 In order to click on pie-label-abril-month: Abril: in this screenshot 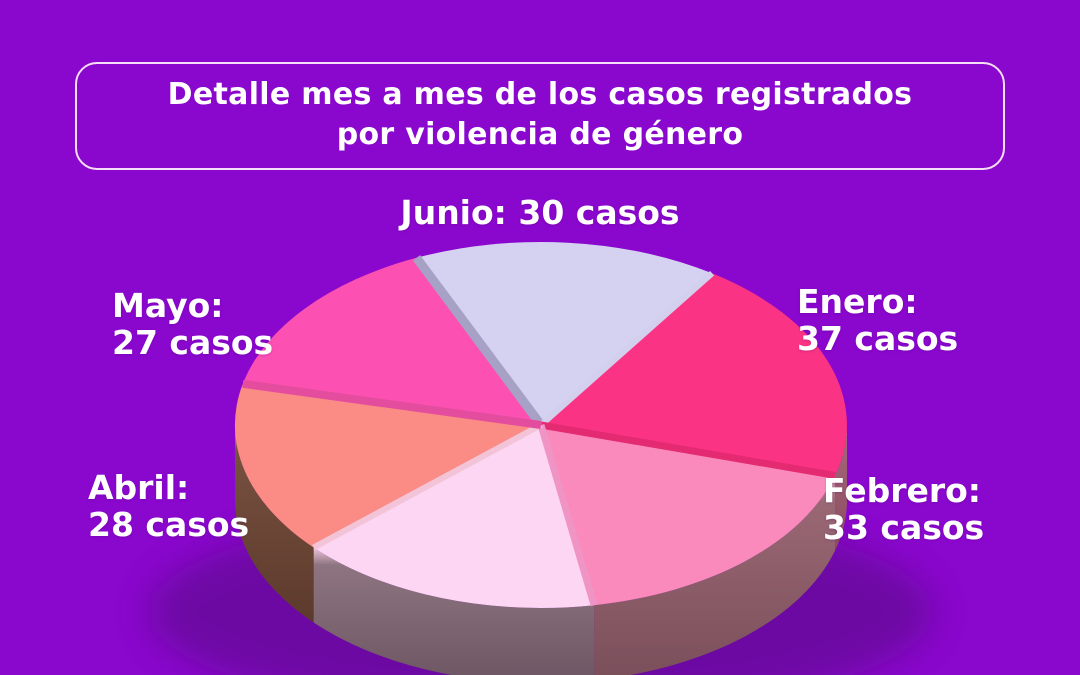, I will do `click(139, 487)`.